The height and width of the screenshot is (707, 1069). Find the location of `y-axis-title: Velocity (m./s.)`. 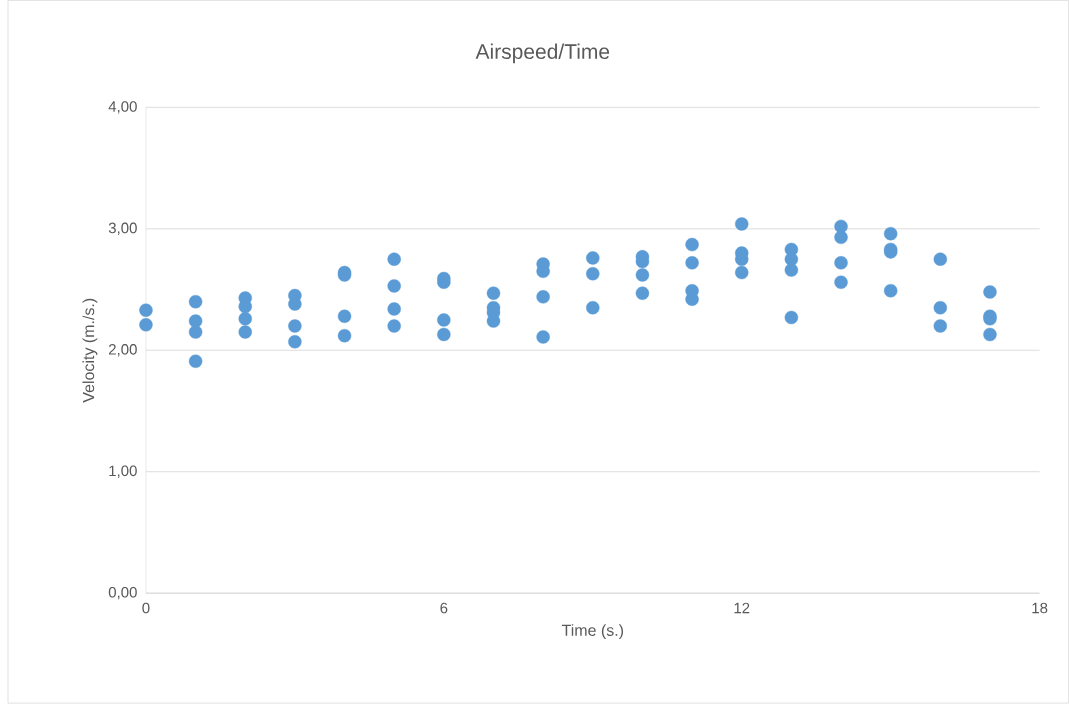

y-axis-title: Velocity (m./s.) is located at coordinates (90, 350).